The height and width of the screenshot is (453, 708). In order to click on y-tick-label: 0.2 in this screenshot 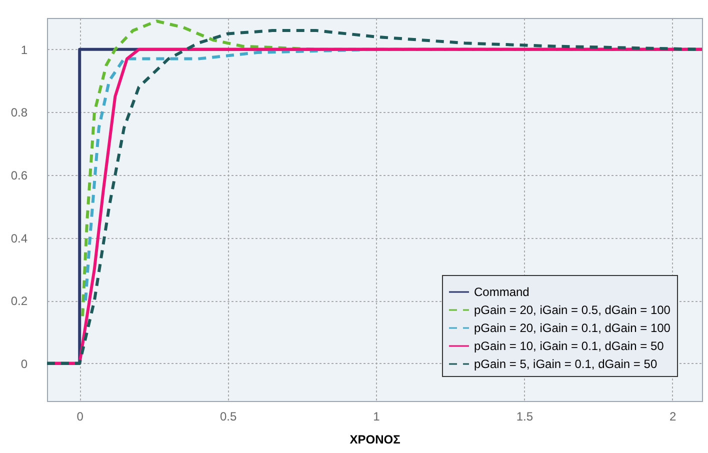, I will do `click(19, 301)`.